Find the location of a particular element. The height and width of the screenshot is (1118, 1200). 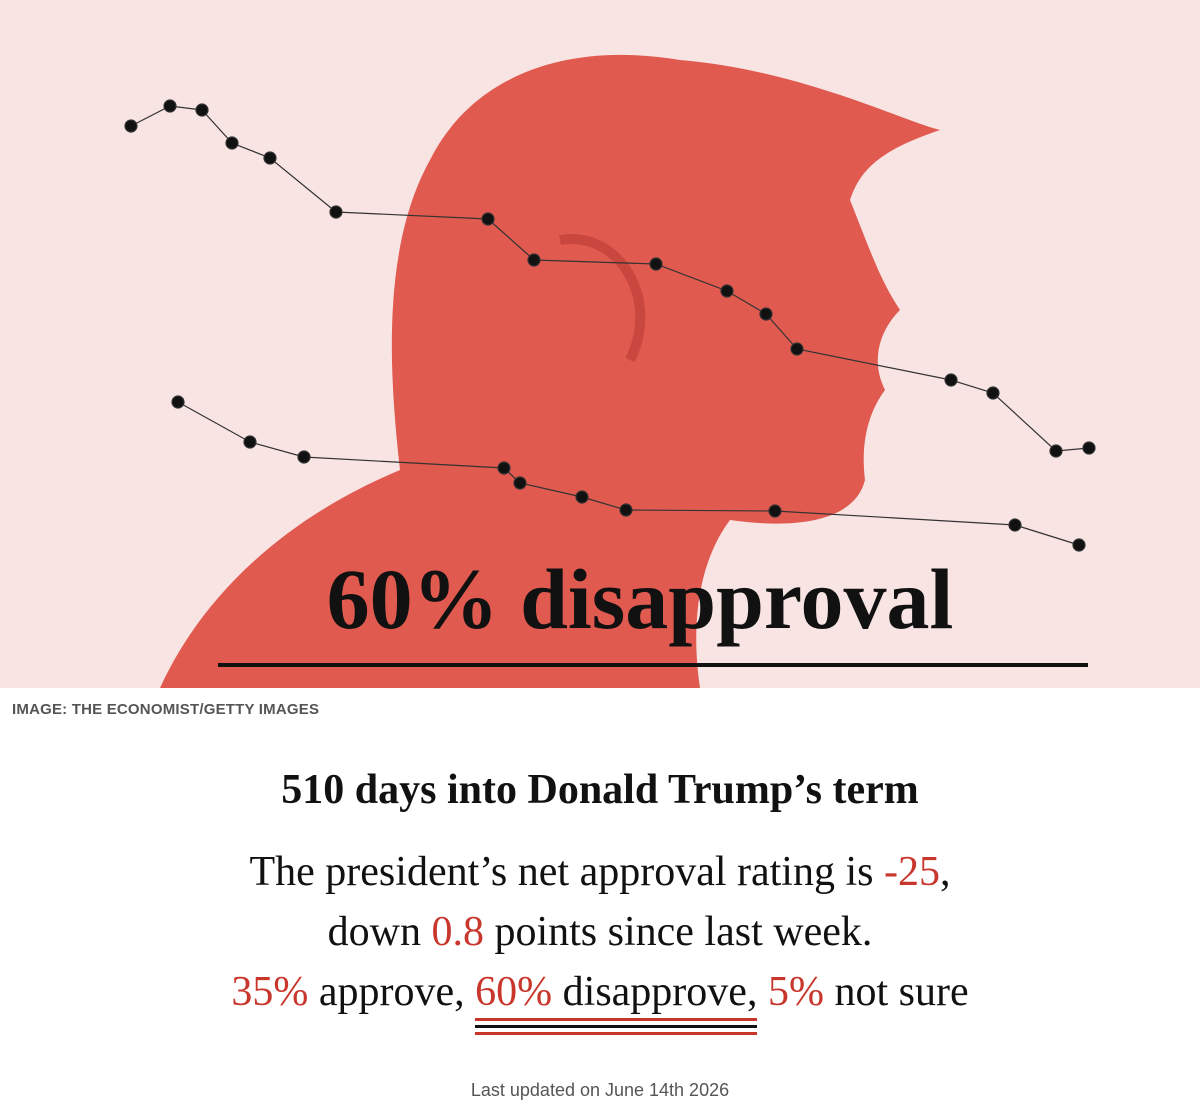

portrait-ear is located at coordinates (602, 298).